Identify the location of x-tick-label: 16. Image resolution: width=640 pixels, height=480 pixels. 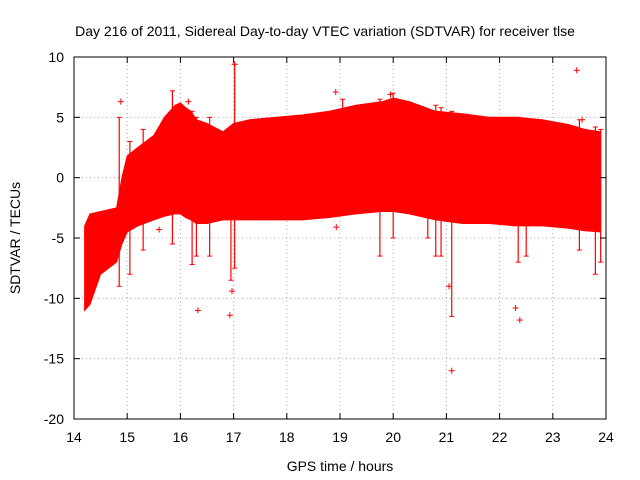
(181, 437).